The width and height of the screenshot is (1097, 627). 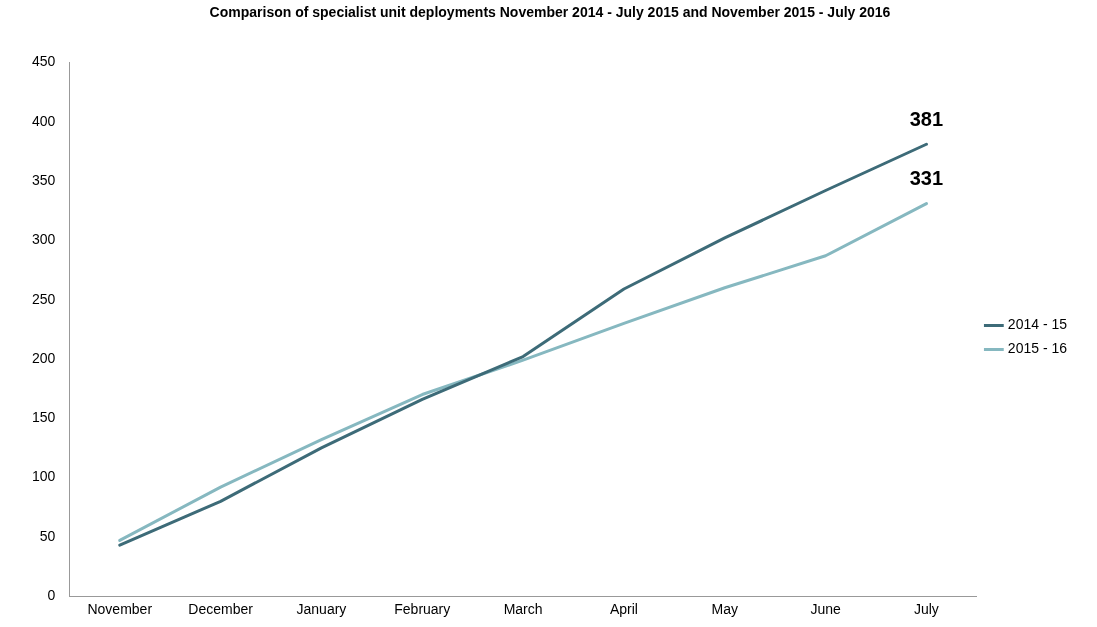 What do you see at coordinates (44, 179) in the screenshot?
I see `y-tick-label: 350` at bounding box center [44, 179].